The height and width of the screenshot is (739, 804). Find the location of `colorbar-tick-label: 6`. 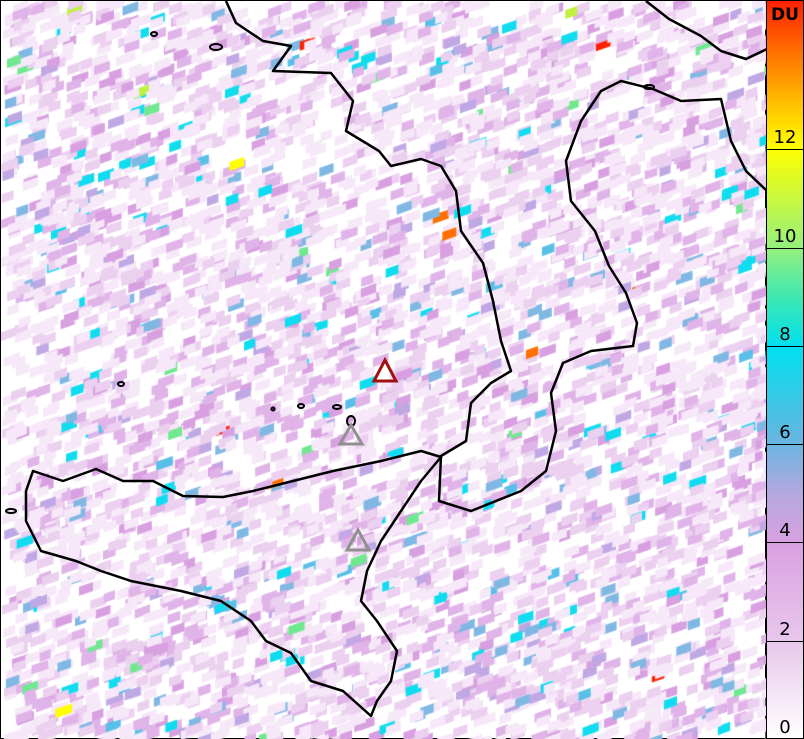

colorbar-tick-label: 6 is located at coordinates (785, 433).